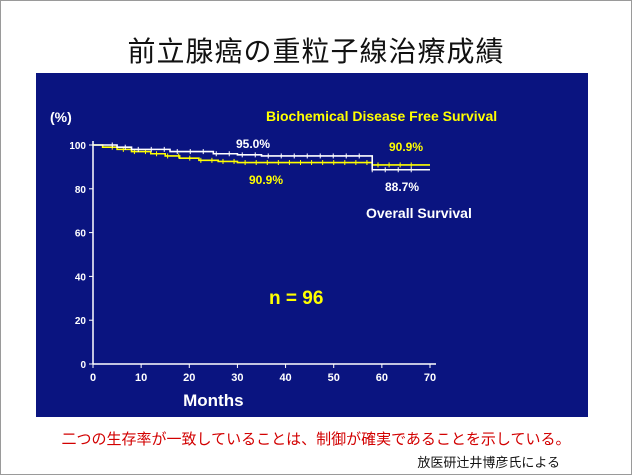  Describe the element at coordinates (316, 51) in the screenshot. I see `slide-title: 前立腺癌の重粒子線治療成績` at that location.